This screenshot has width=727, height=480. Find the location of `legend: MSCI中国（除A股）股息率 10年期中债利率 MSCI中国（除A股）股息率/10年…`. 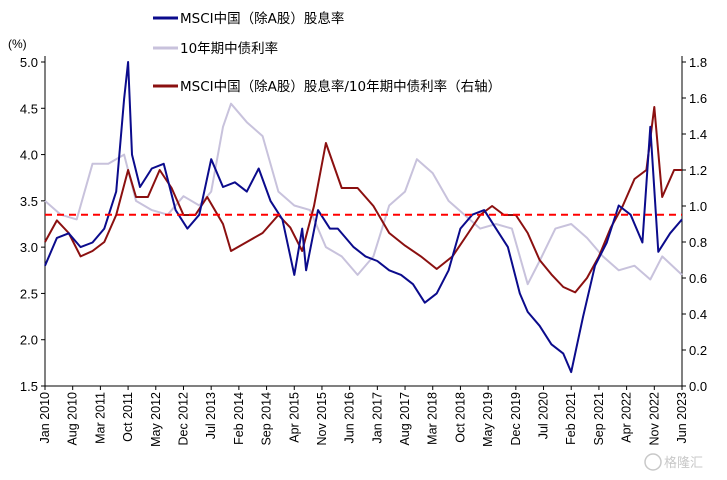

legend: MSCI中国（除A股）股息率 10年期中债利率 MSCI中国（除A股）股息率/10年… is located at coordinates (327, 52).